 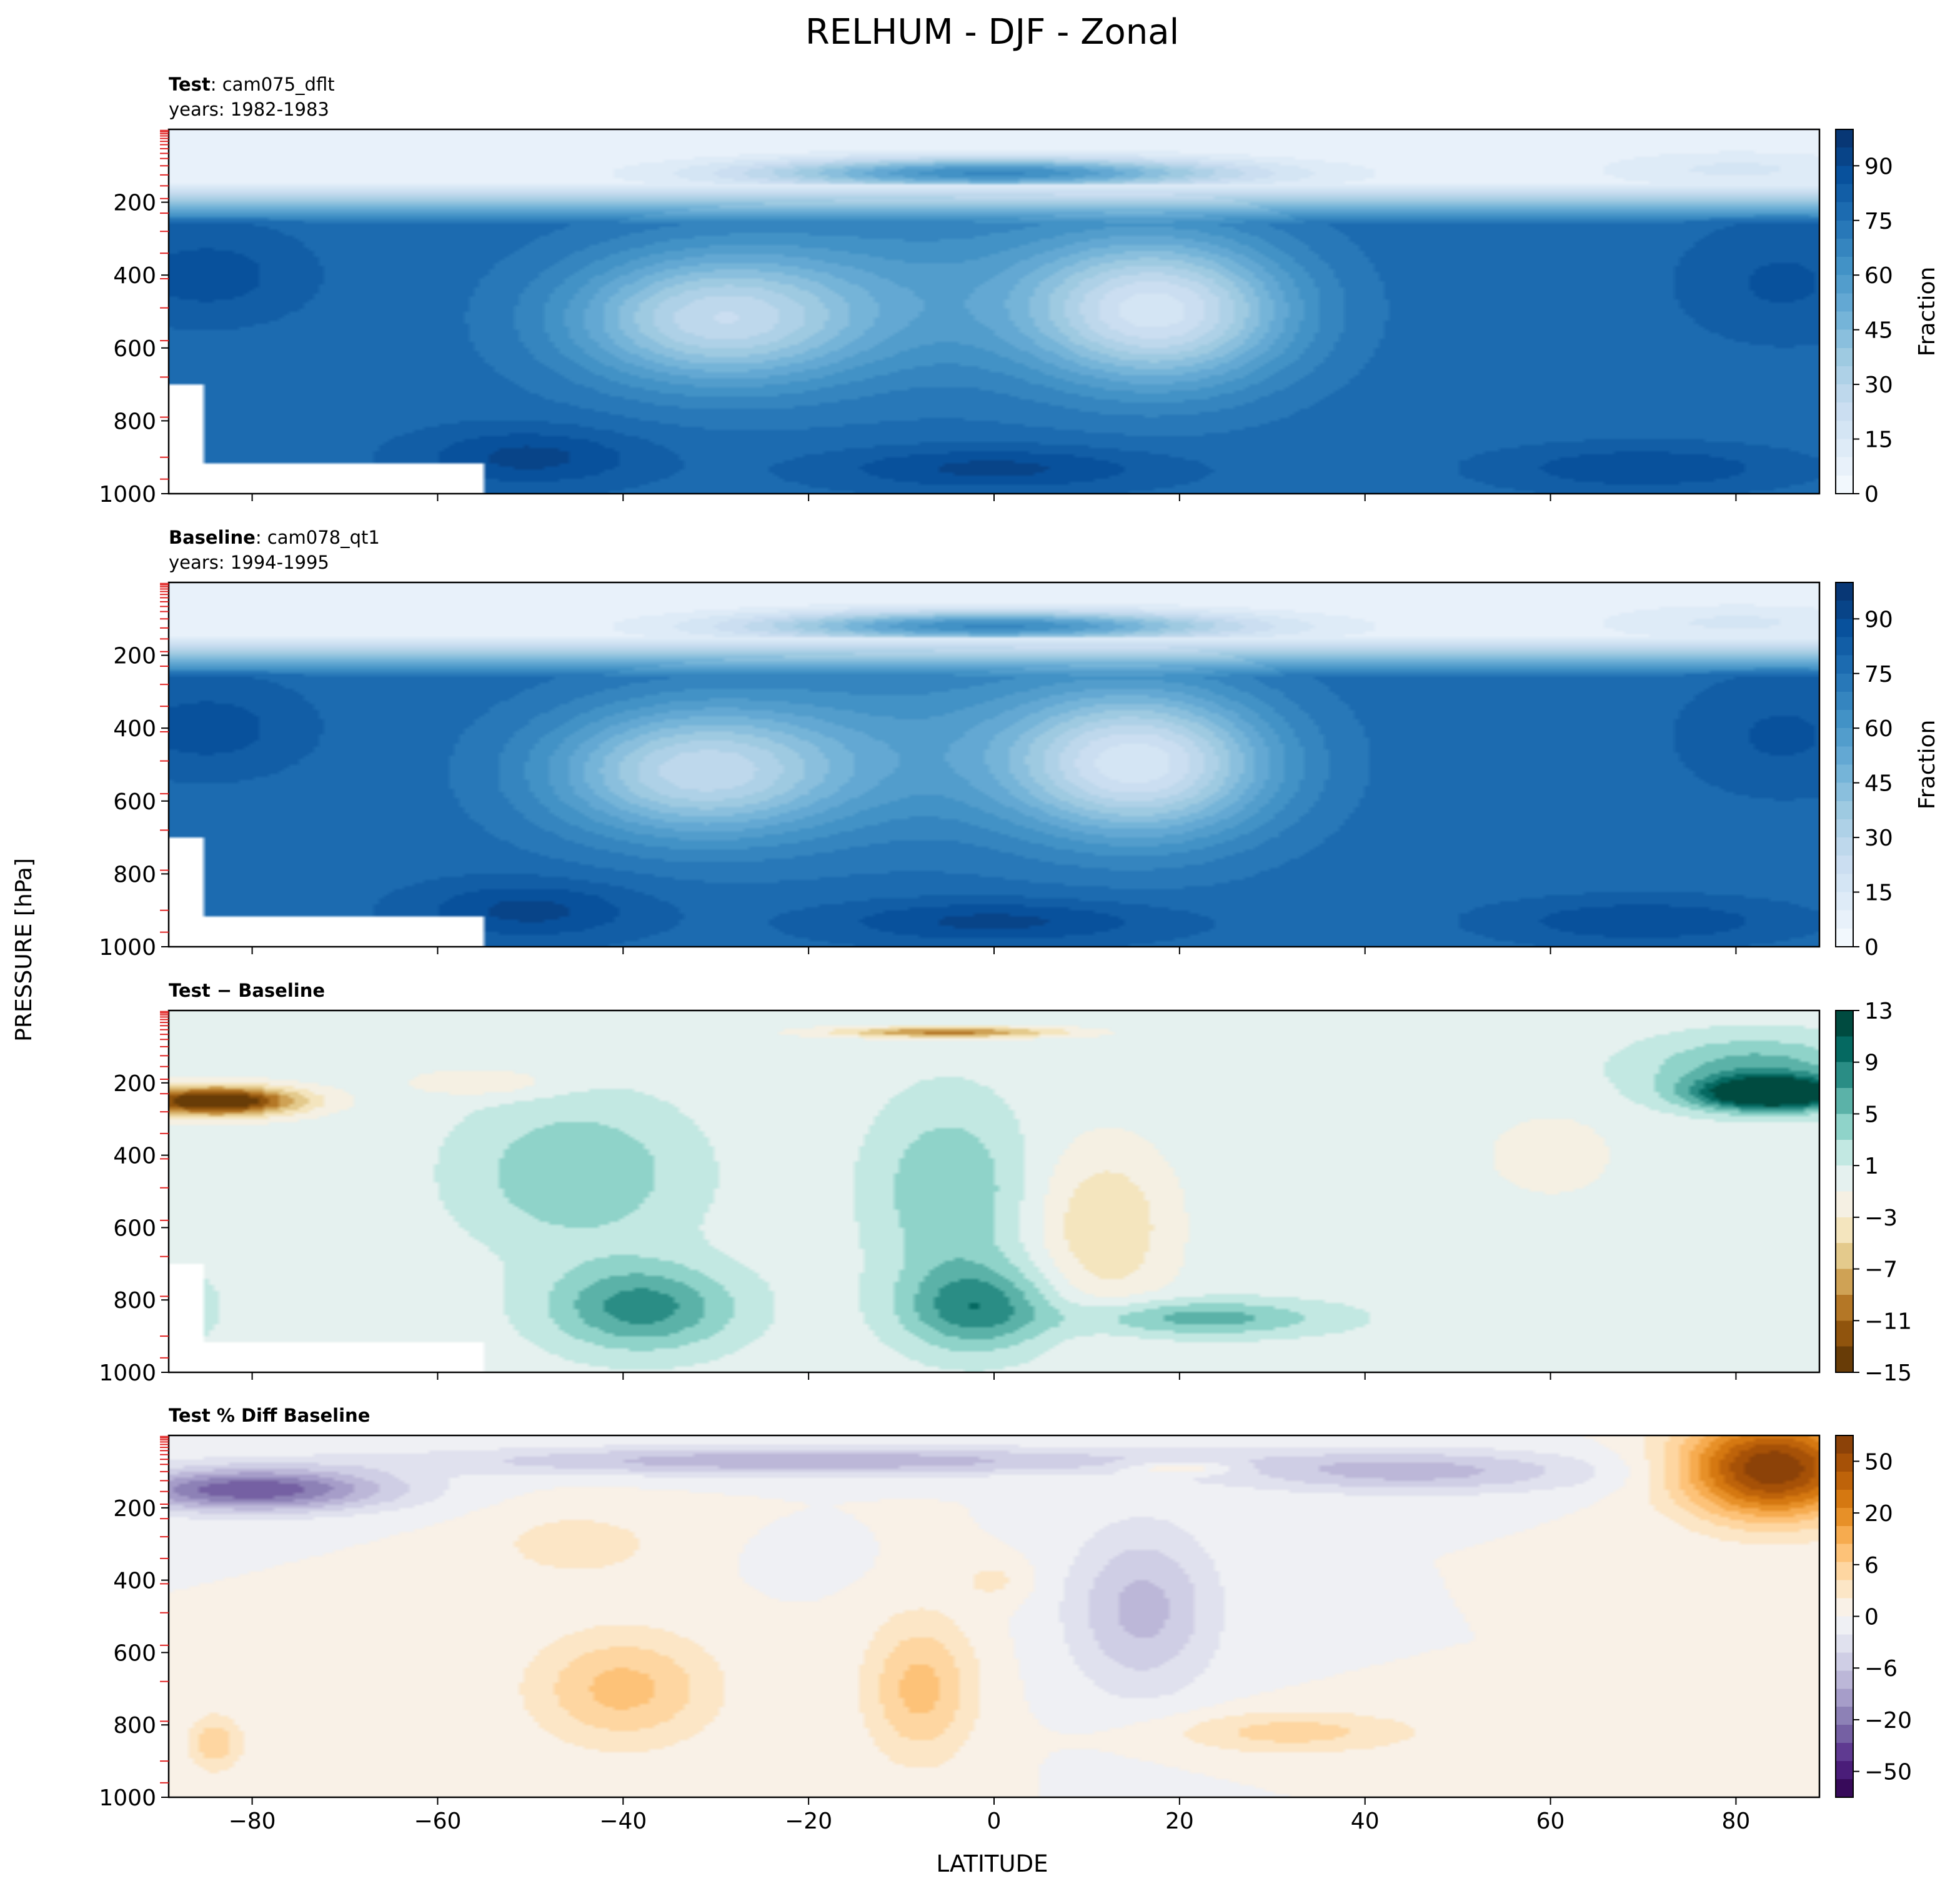 I want to click on x-tick-label: 60, so click(x=1550, y=1822).